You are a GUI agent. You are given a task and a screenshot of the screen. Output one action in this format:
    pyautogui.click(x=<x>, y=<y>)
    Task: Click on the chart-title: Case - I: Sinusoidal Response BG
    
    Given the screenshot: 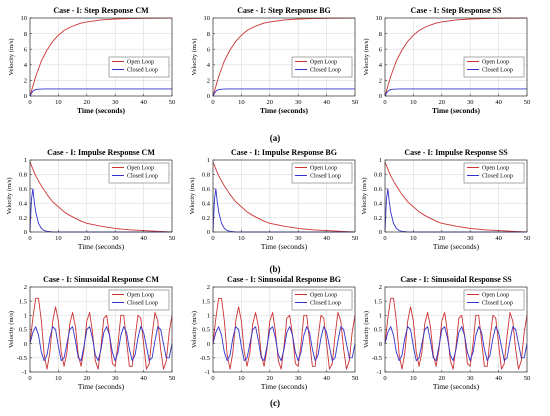 What is the action you would take?
    pyautogui.click(x=284, y=279)
    